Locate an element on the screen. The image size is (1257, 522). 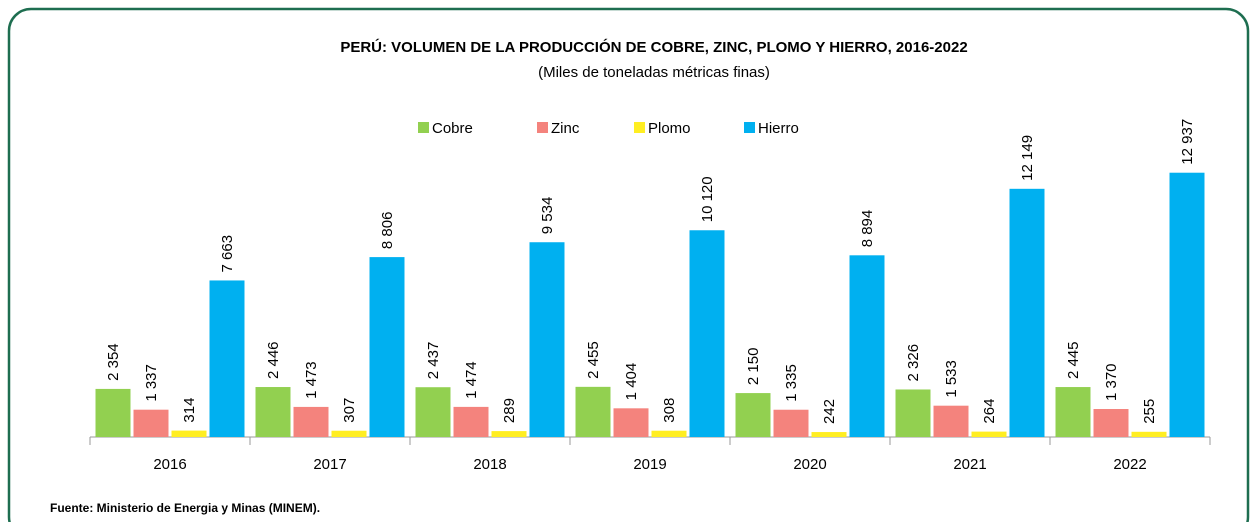
data-label: 1 473 is located at coordinates (311, 380).